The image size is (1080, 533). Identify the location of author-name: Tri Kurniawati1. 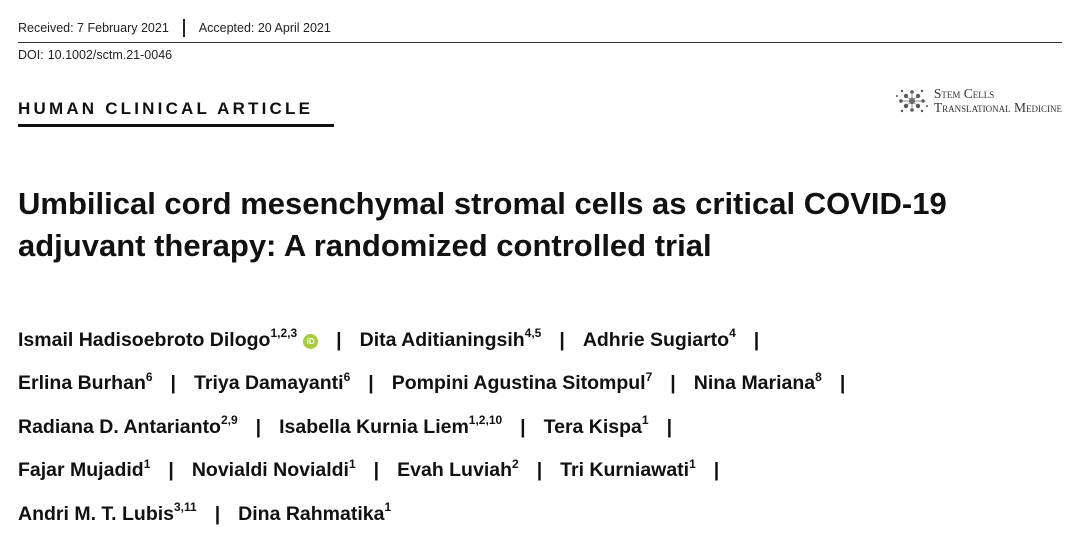
(628, 469).